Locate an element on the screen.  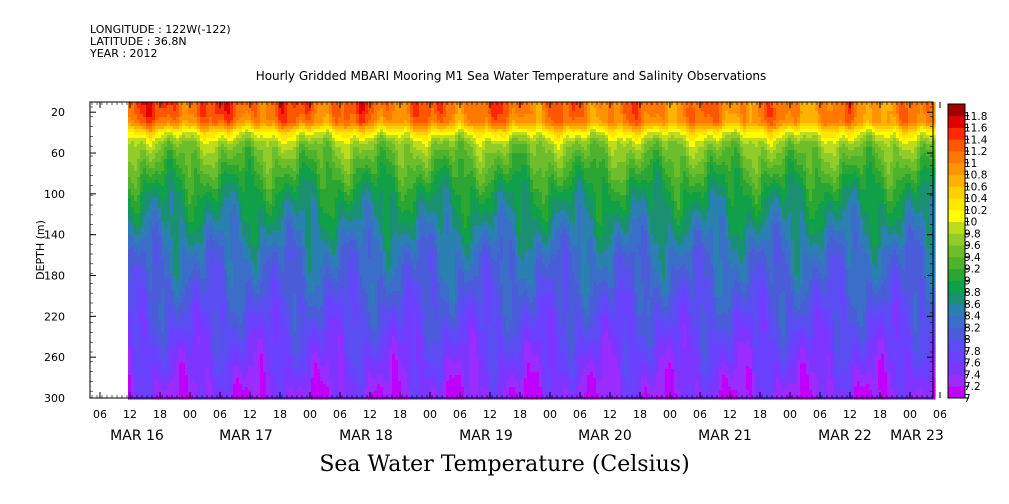
colorbar-label: 7.8 is located at coordinates (972, 352).